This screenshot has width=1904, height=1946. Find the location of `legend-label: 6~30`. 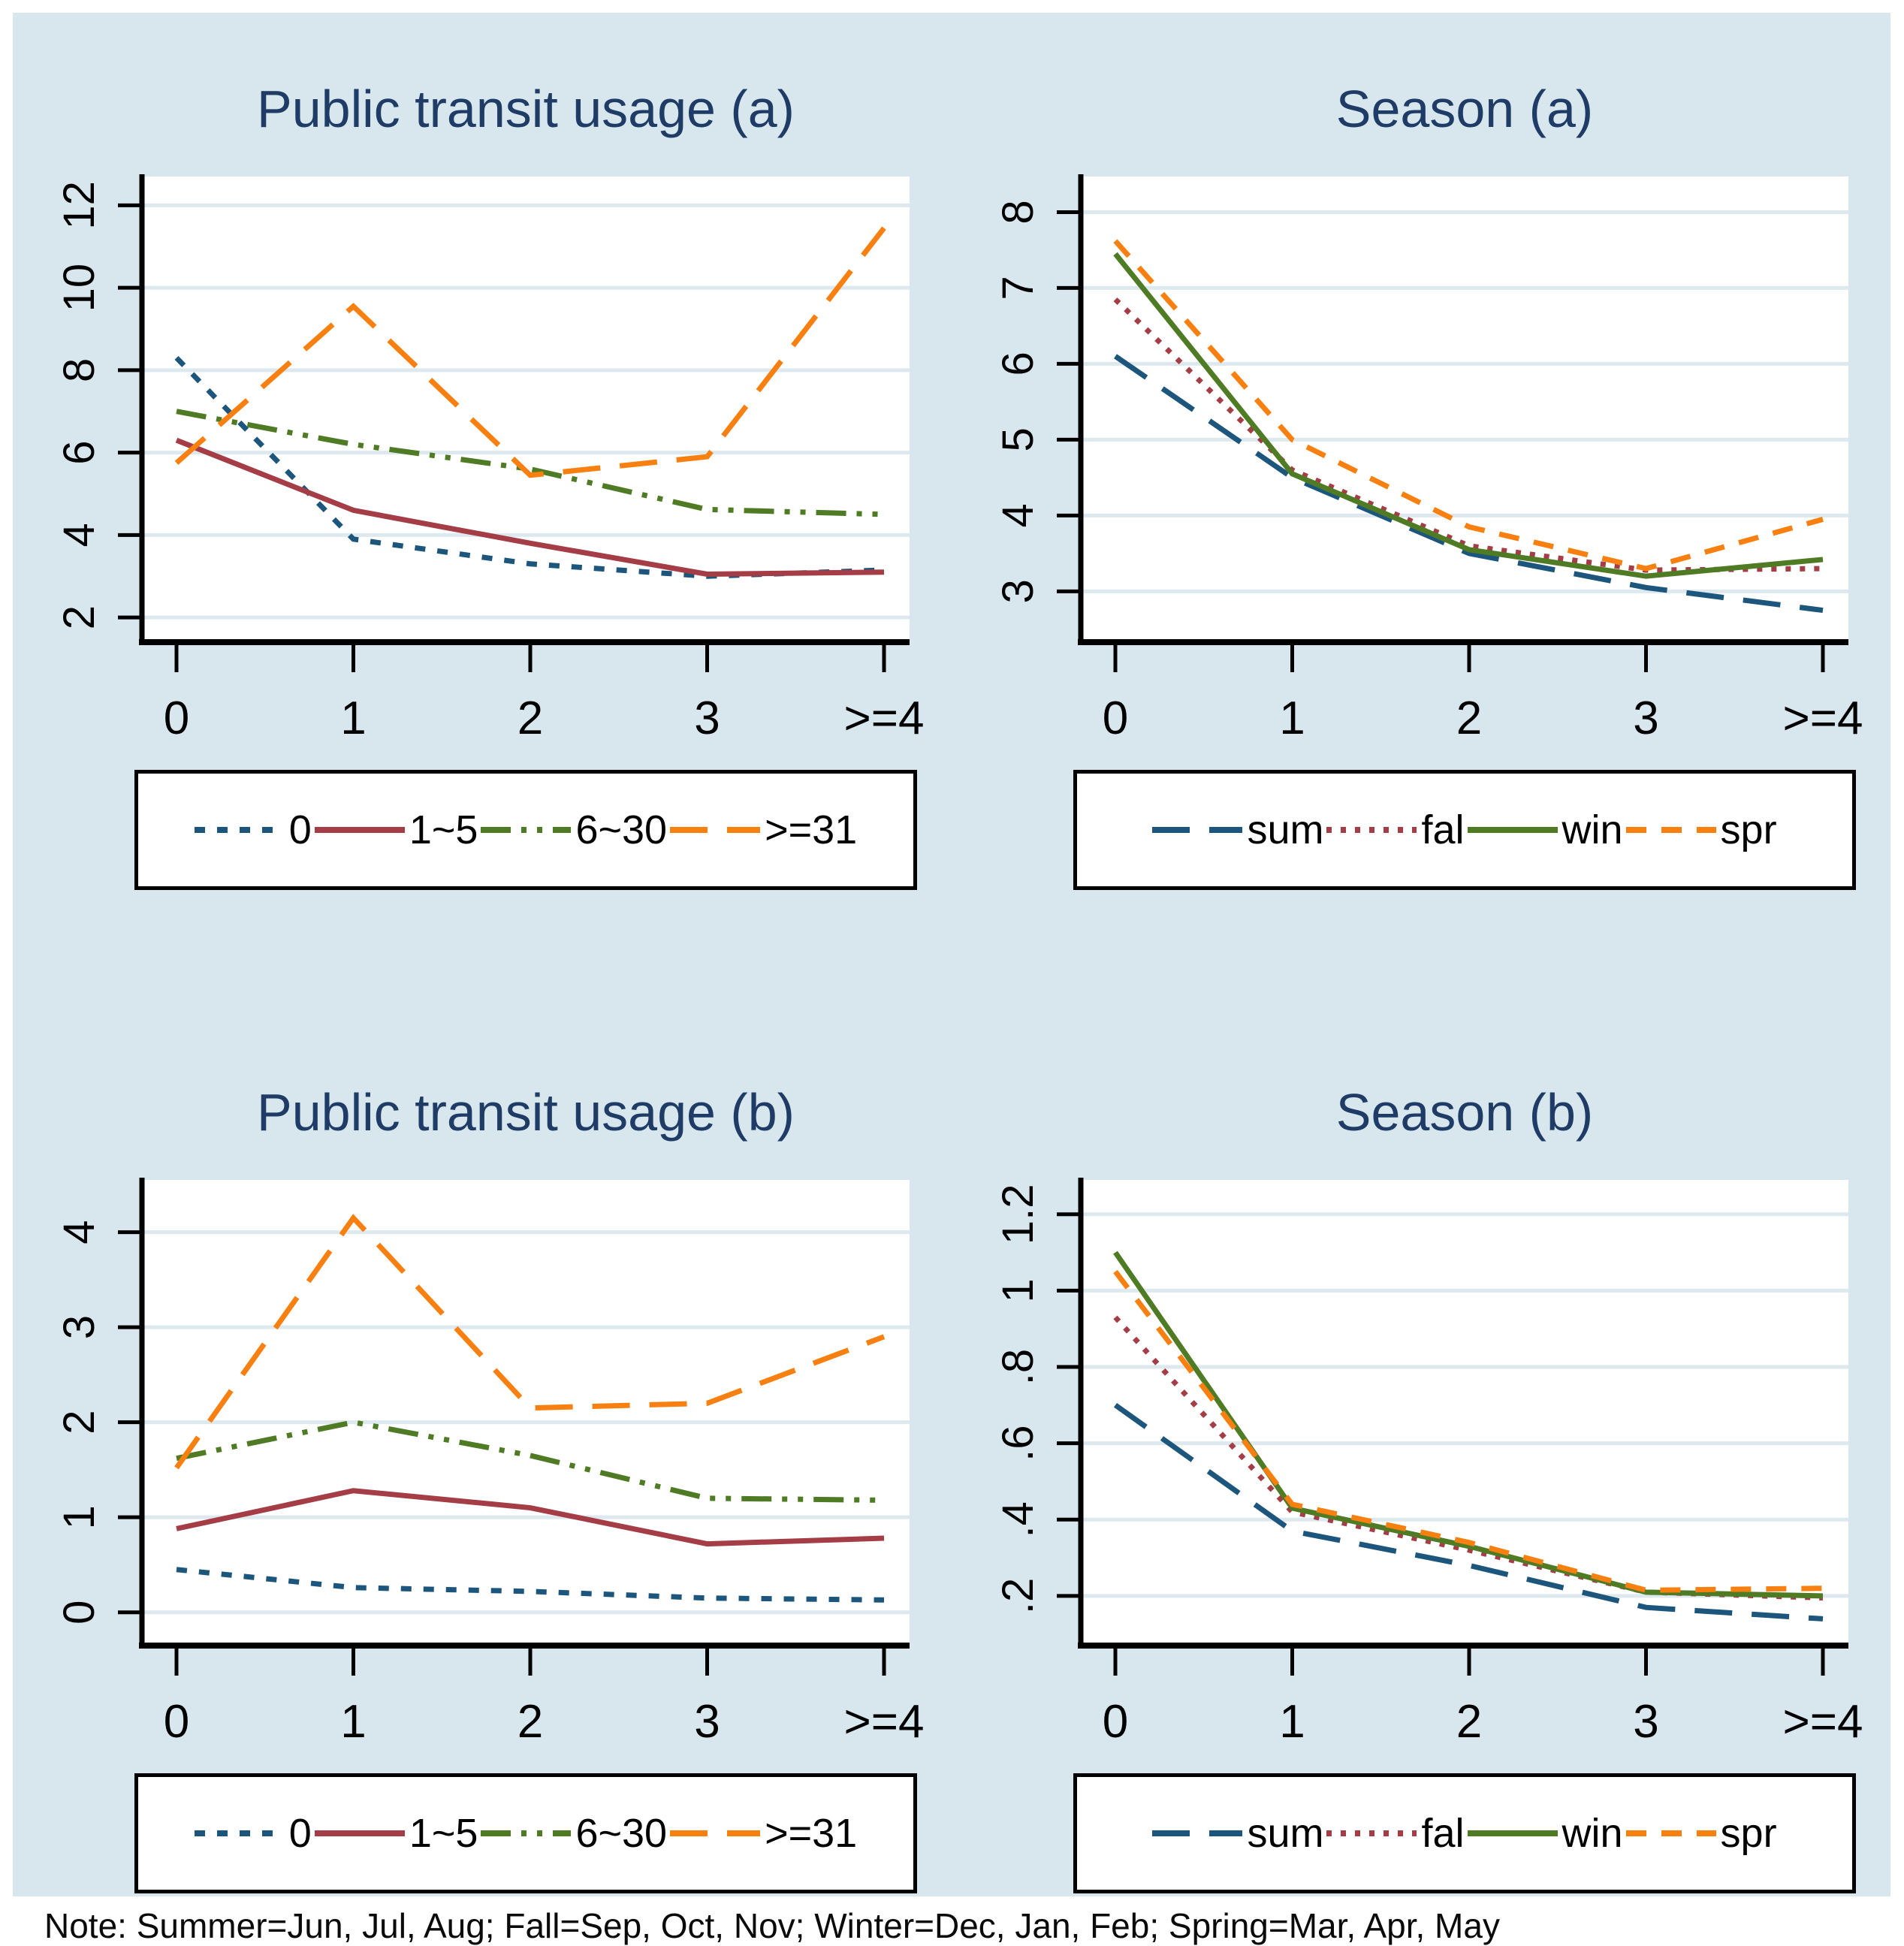

legend-label: 6~30 is located at coordinates (621, 829).